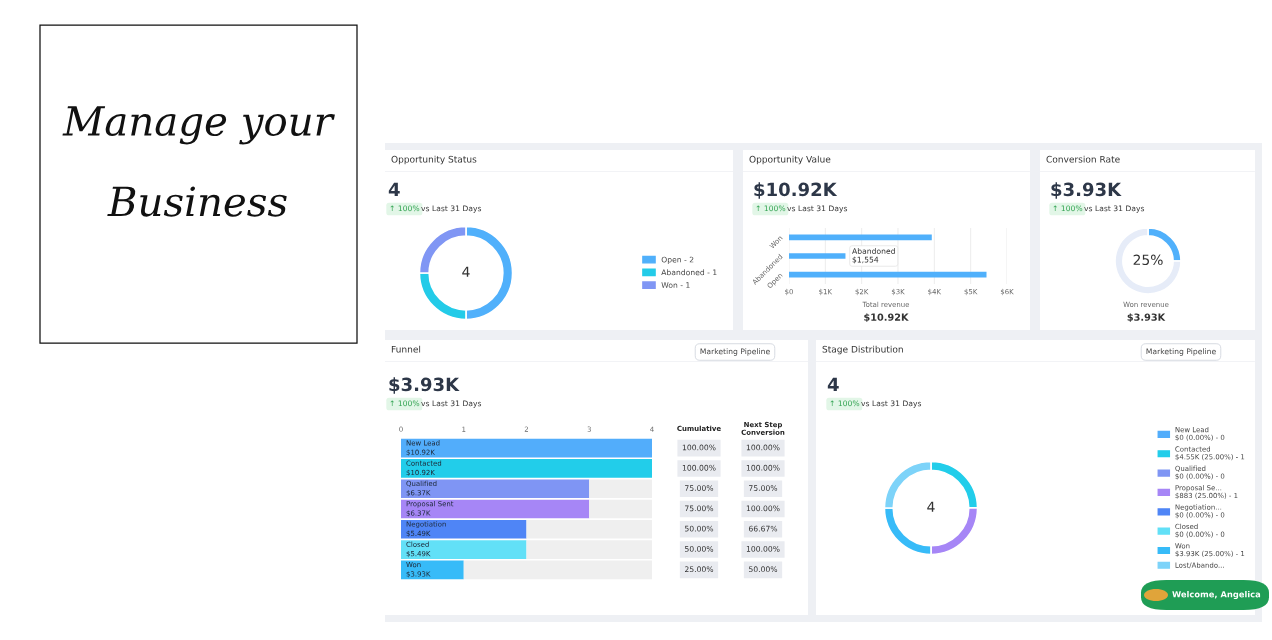 Image resolution: width=1272 pixels, height=640 pixels. I want to click on chart-title: Conversion Rate, so click(1083, 159).